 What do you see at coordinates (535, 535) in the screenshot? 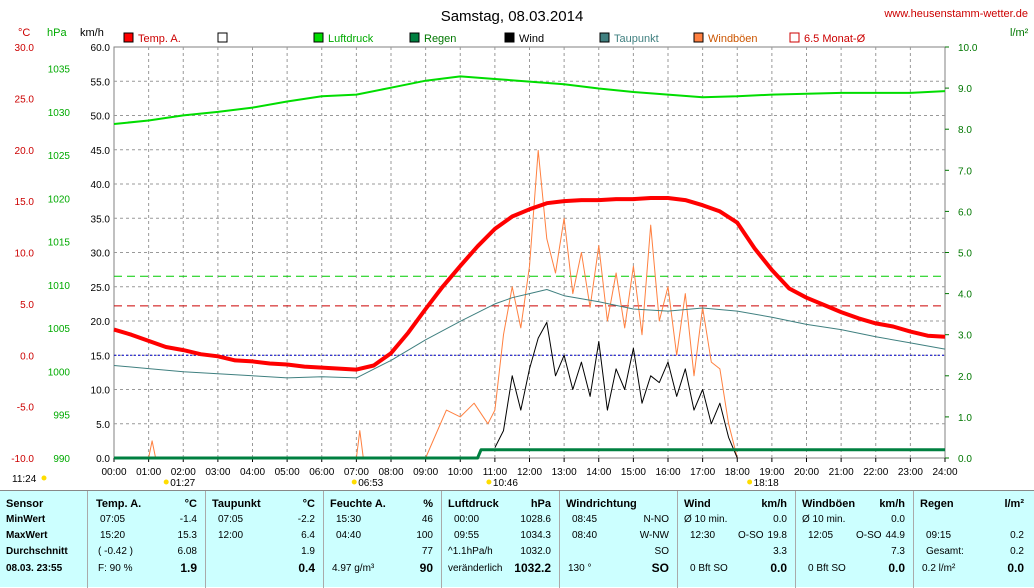
I see `press-max: 1034.3` at bounding box center [535, 535].